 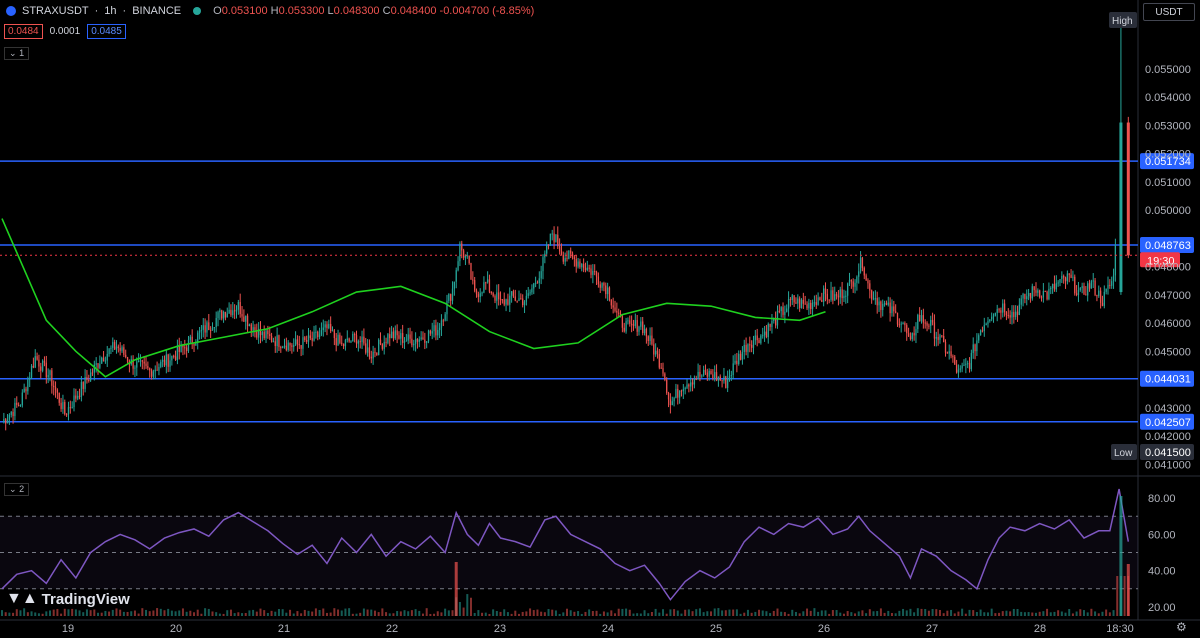 What do you see at coordinates (1168, 437) in the screenshot?
I see `price-tick-label: 0.042000` at bounding box center [1168, 437].